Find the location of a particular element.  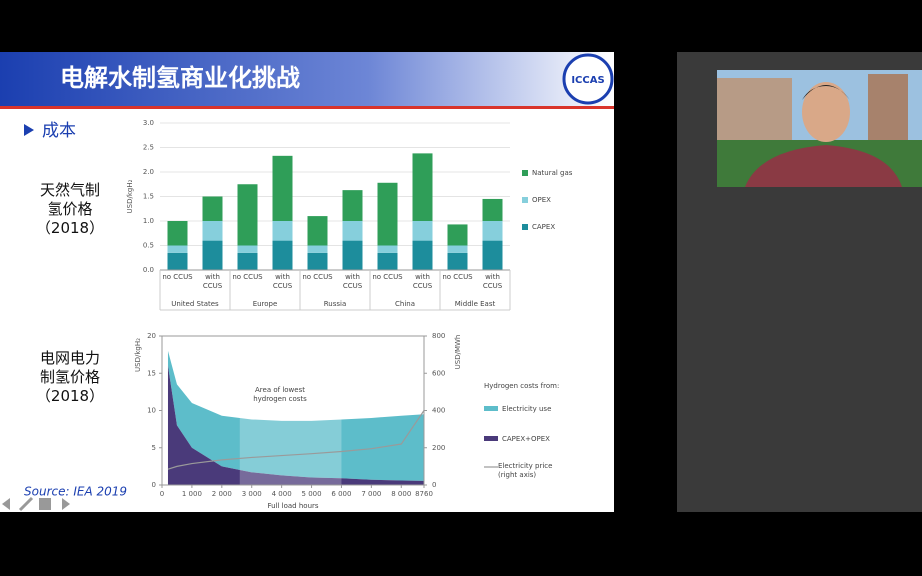

y2-tick-label: 200 is located at coordinates (438, 448).